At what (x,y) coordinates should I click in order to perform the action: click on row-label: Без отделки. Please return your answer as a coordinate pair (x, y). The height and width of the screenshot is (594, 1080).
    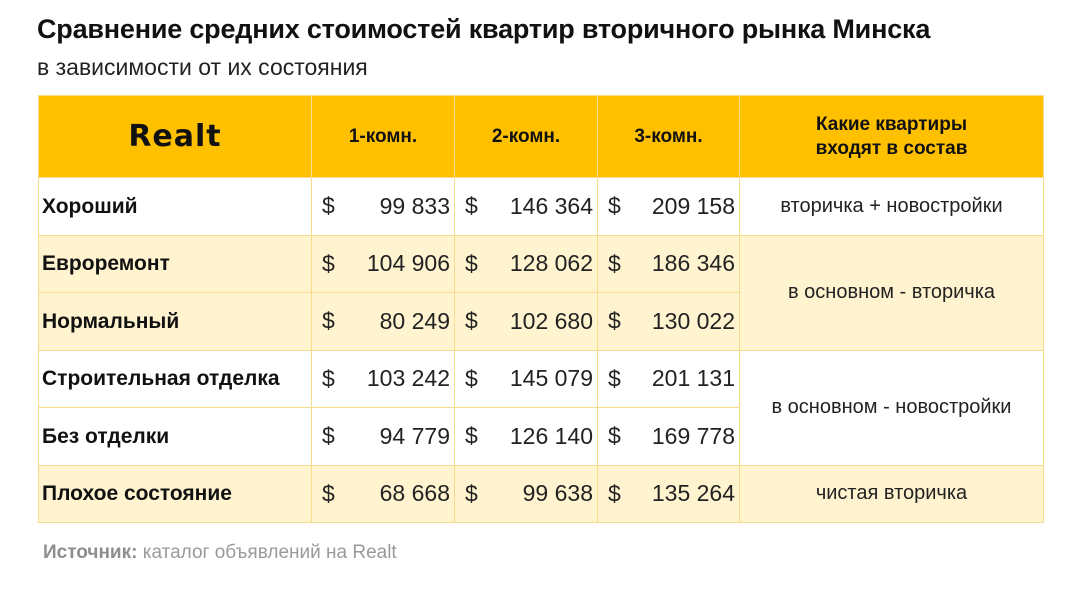
    Looking at the image, I should click on (175, 436).